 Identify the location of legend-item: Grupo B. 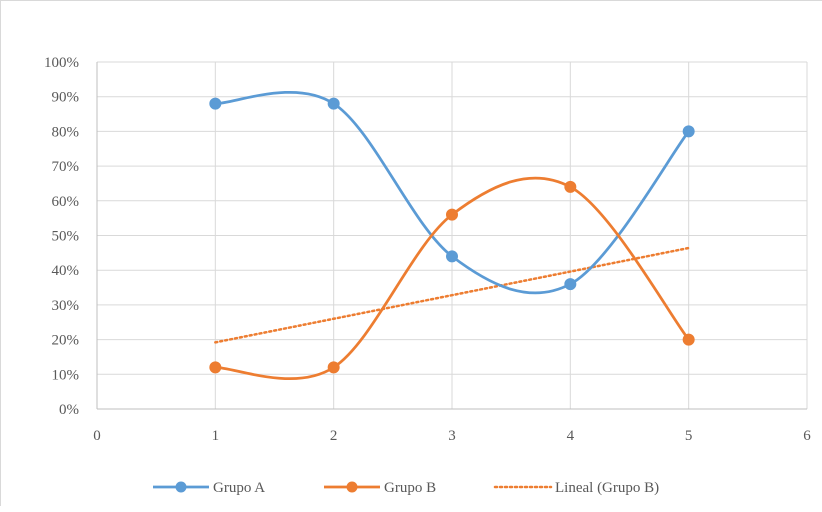
(380, 488).